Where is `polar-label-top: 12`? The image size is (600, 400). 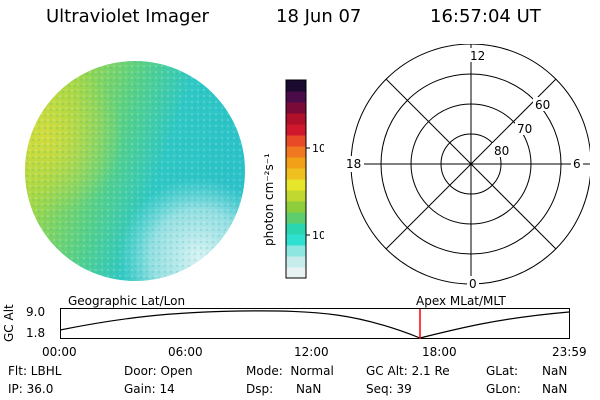 polar-label-top: 12 is located at coordinates (477, 56).